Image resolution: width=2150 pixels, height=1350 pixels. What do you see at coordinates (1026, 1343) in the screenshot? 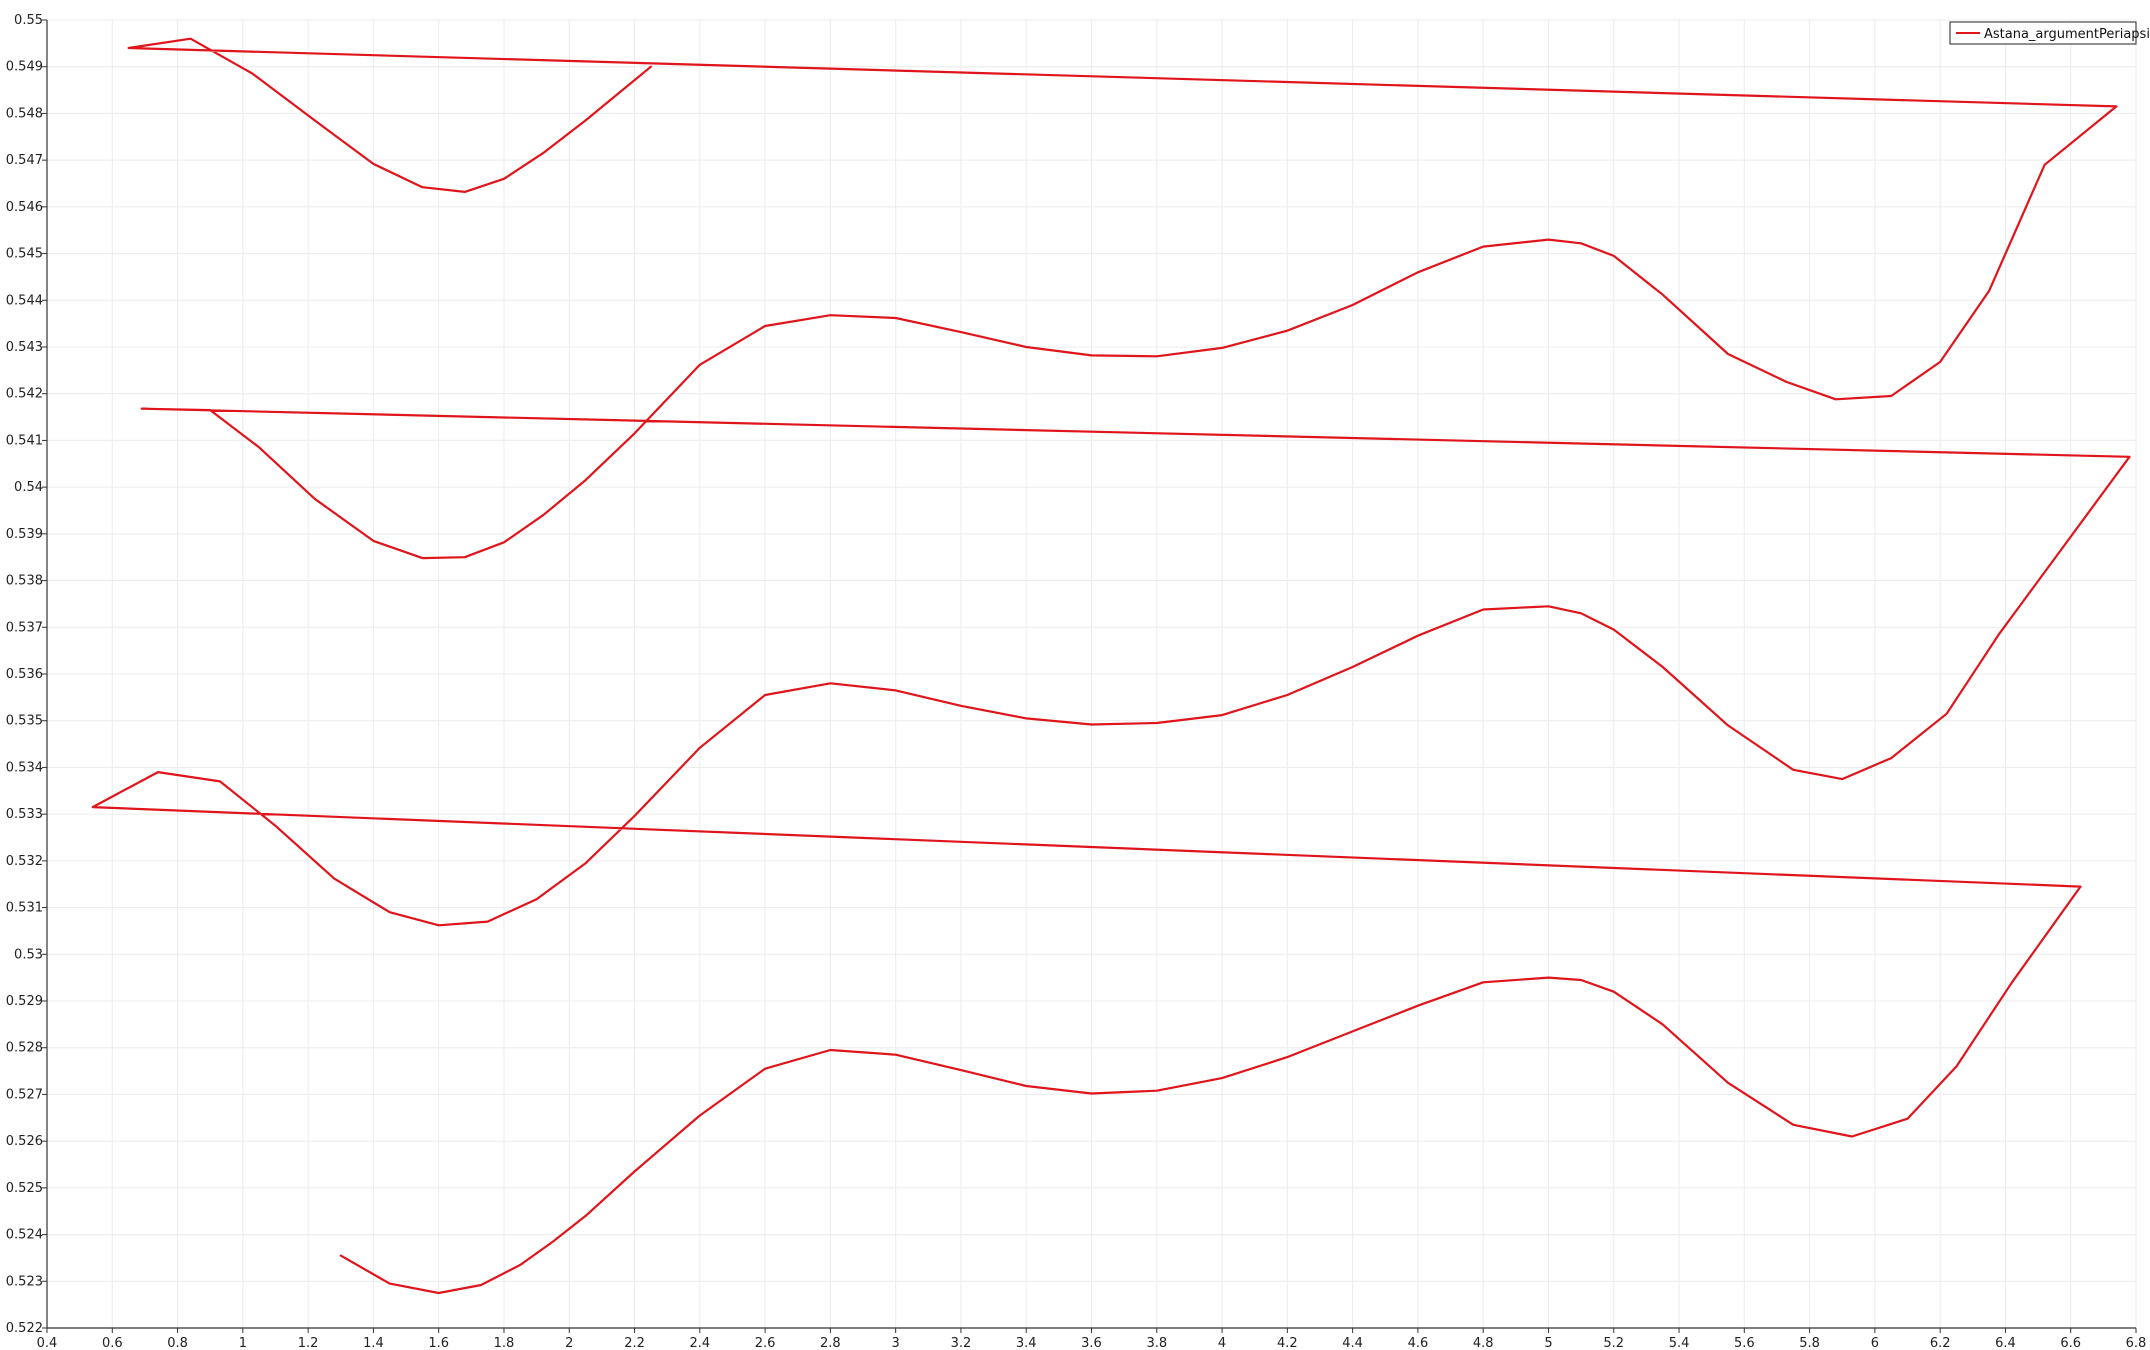
I see `x-tick-label: 3.4` at bounding box center [1026, 1343].